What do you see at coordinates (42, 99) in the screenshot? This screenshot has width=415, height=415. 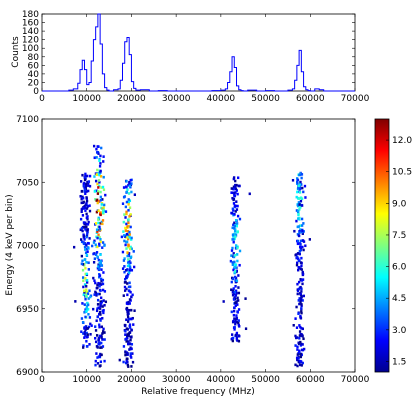 I see `histogram-x-tick-label: 0` at bounding box center [42, 99].